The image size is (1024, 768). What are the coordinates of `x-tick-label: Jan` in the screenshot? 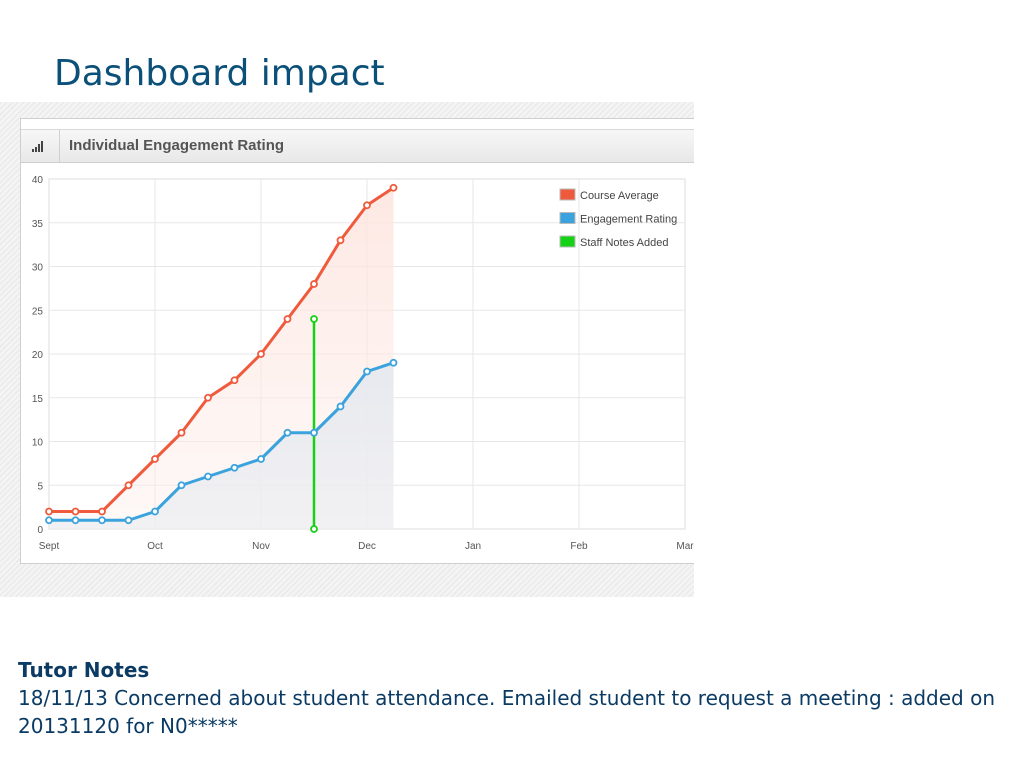 It's located at (473, 546).